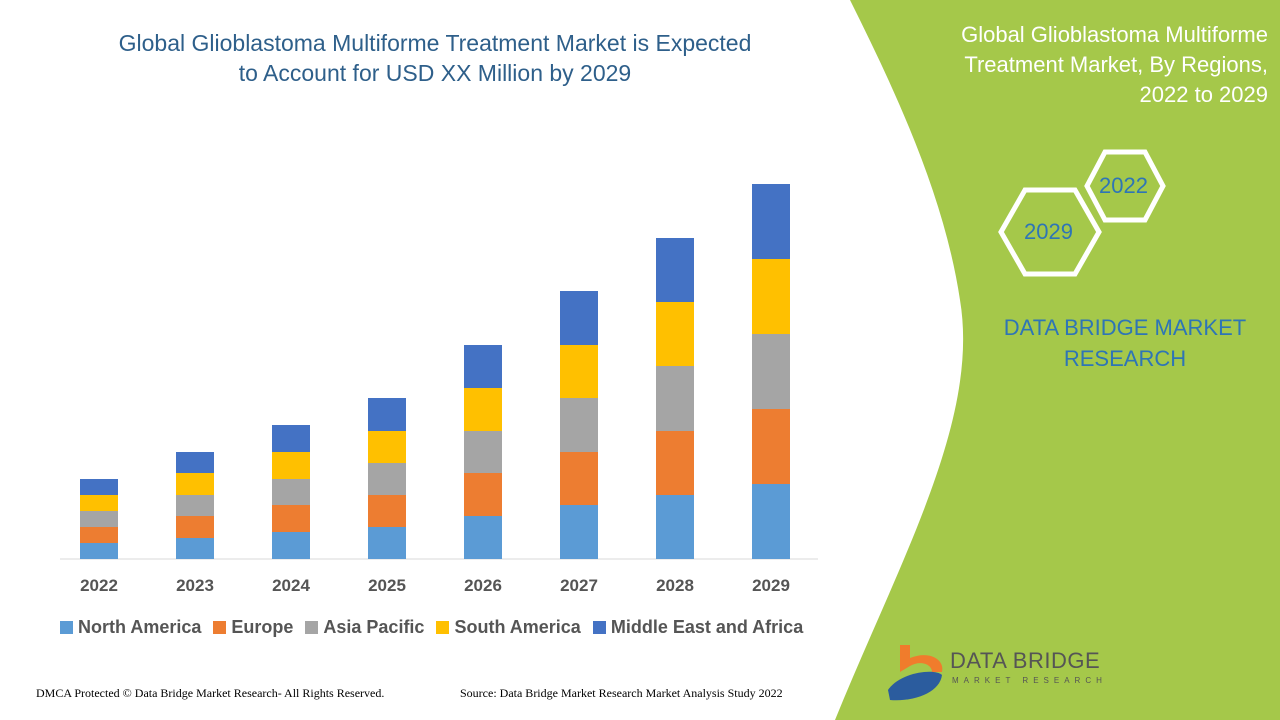  What do you see at coordinates (579, 425) in the screenshot?
I see `bar-2027-asia-pacific` at bounding box center [579, 425].